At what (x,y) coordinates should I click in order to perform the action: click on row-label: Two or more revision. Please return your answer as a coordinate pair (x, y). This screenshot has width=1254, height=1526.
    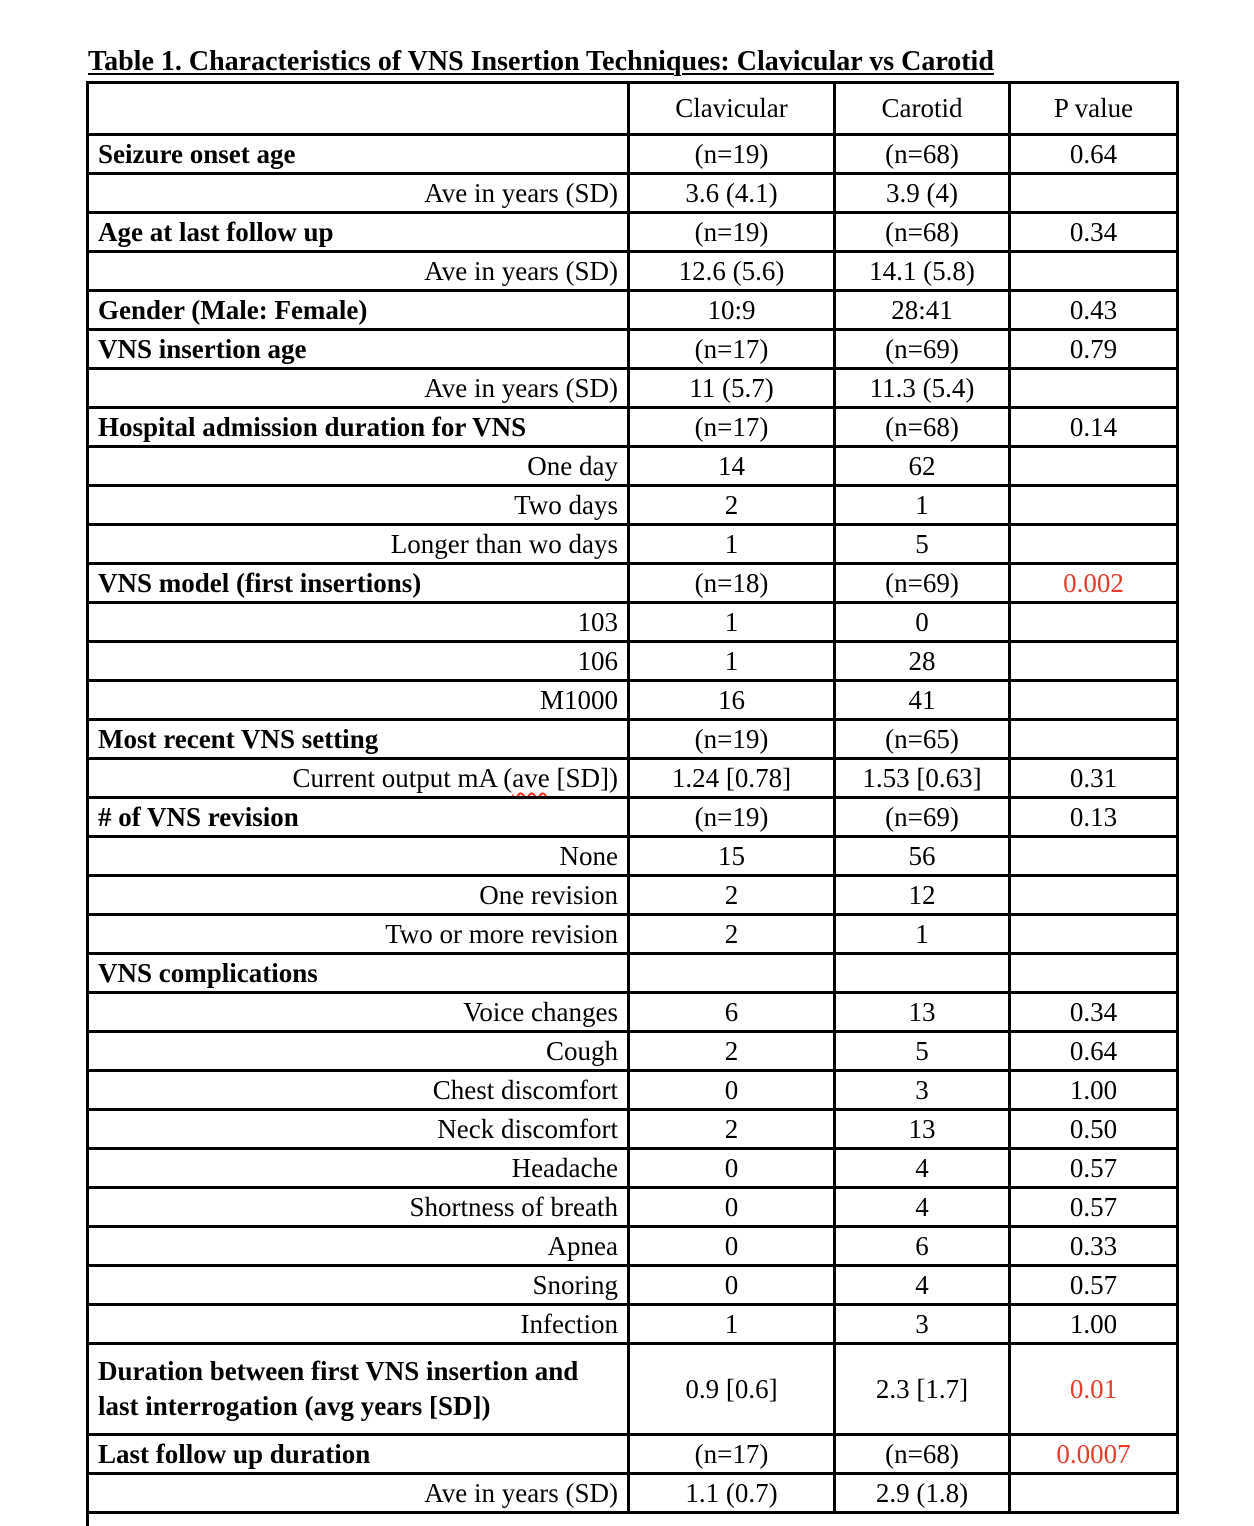
    Looking at the image, I should click on (358, 934).